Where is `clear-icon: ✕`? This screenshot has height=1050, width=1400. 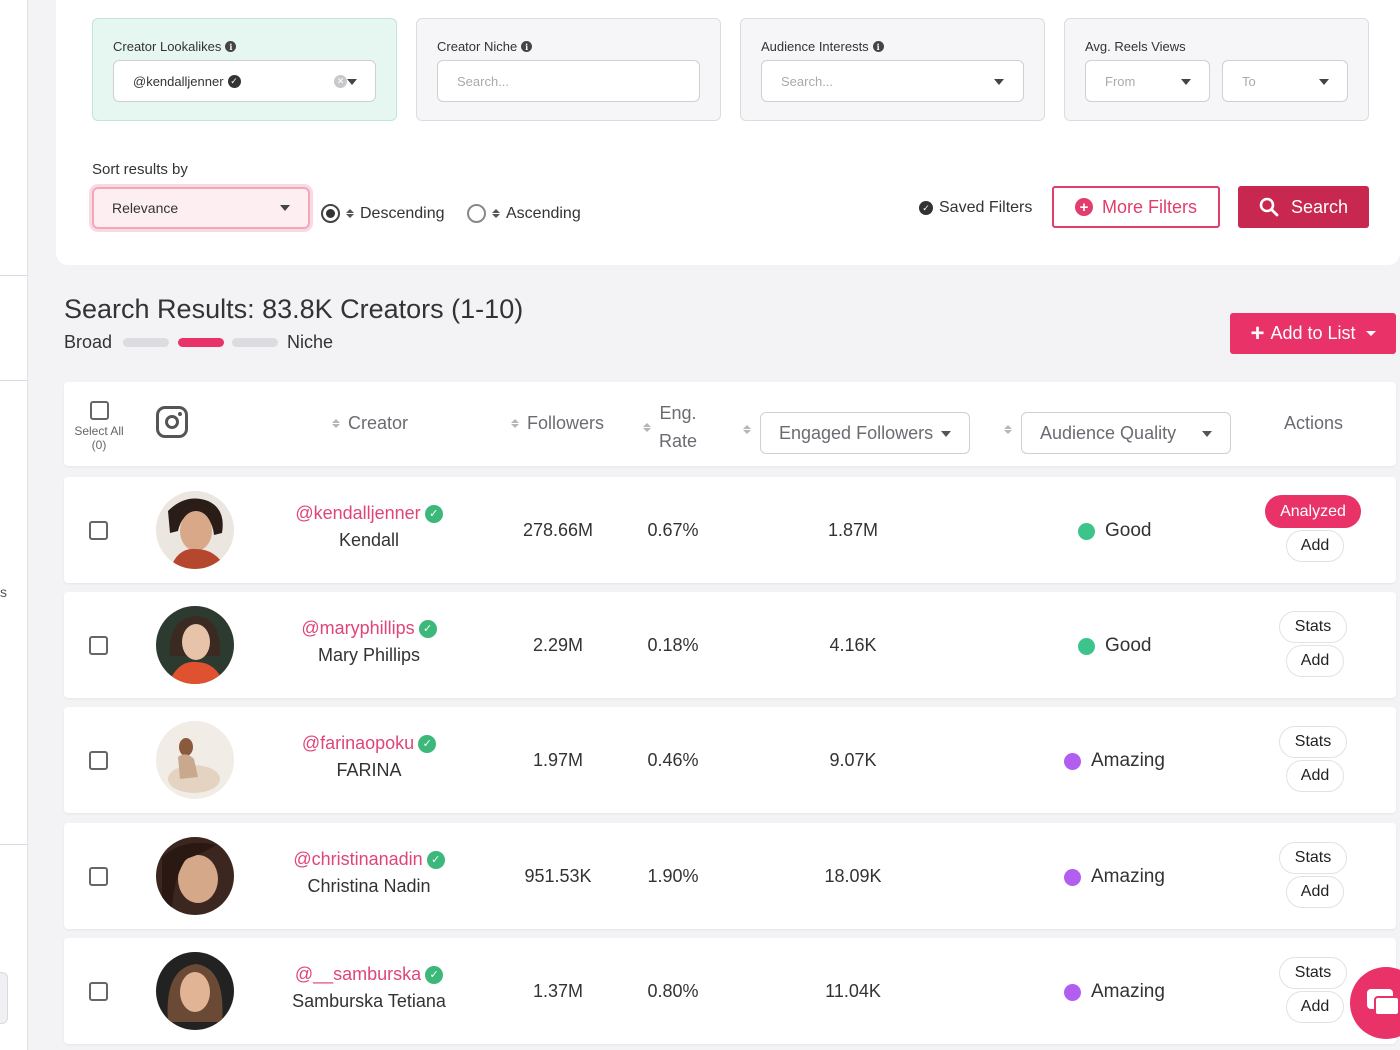 clear-icon: ✕ is located at coordinates (340, 81).